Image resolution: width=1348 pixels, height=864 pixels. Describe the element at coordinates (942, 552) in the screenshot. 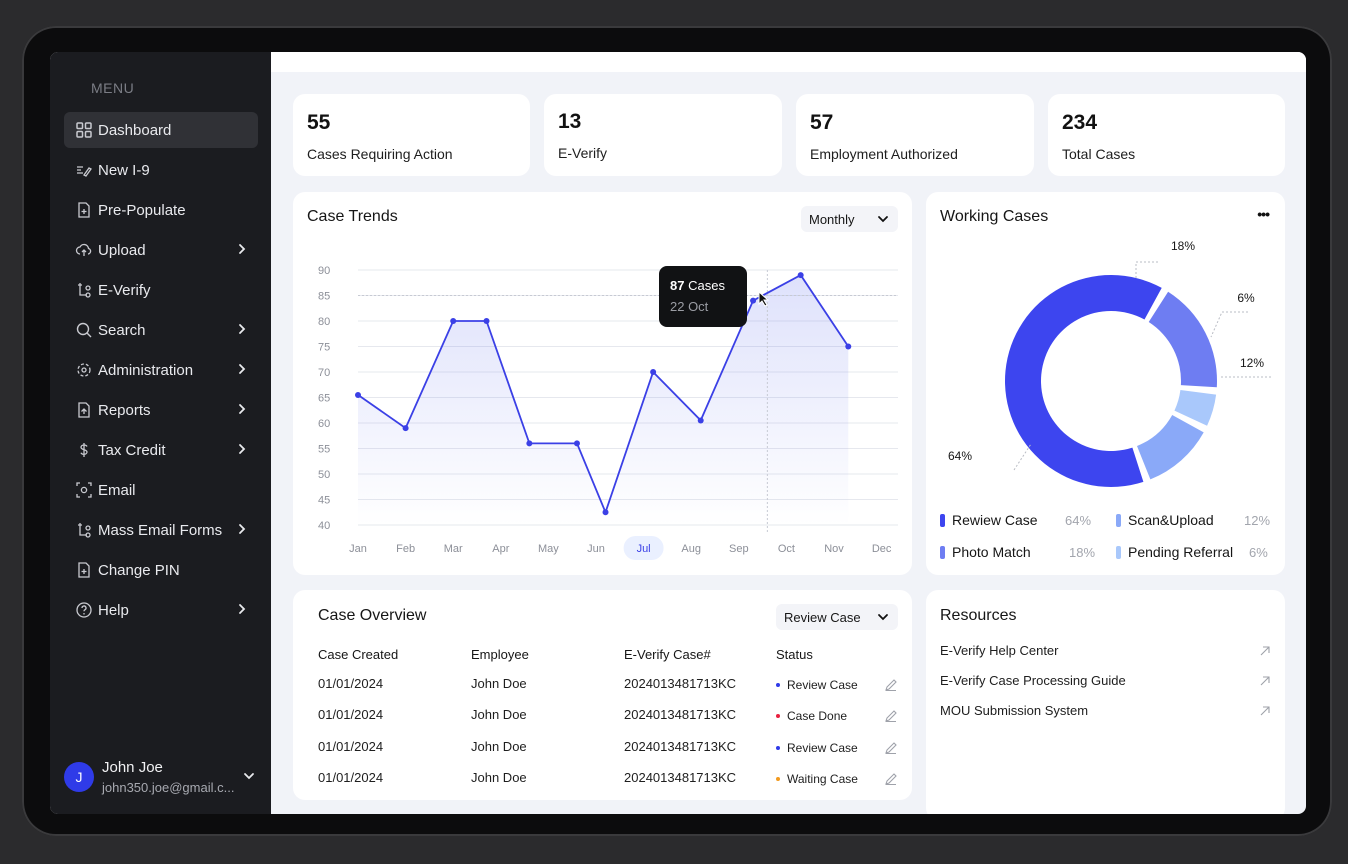

I see `legend-swatch` at that location.